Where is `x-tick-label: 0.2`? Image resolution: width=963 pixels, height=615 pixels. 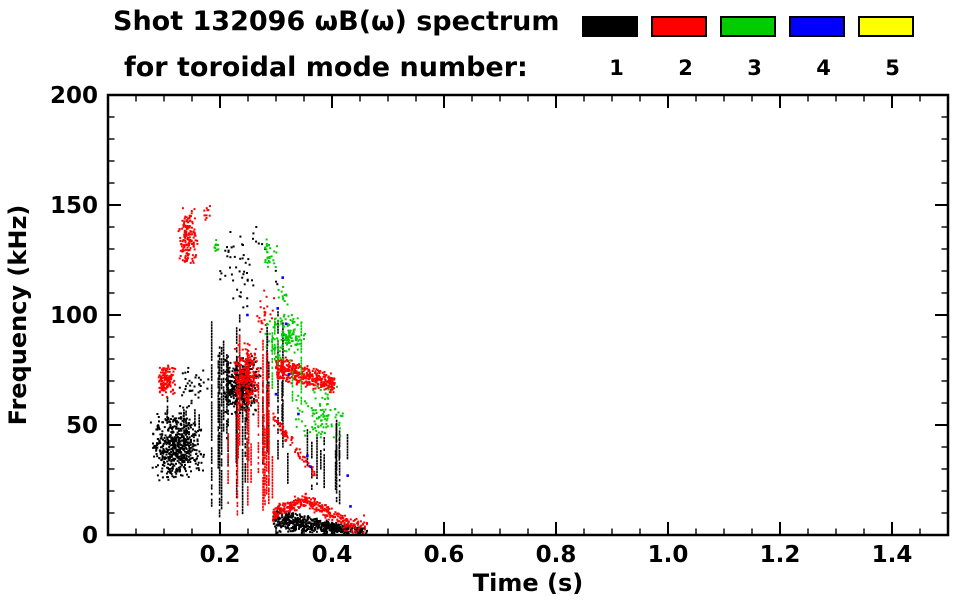
x-tick-label: 0.2 is located at coordinates (220, 555).